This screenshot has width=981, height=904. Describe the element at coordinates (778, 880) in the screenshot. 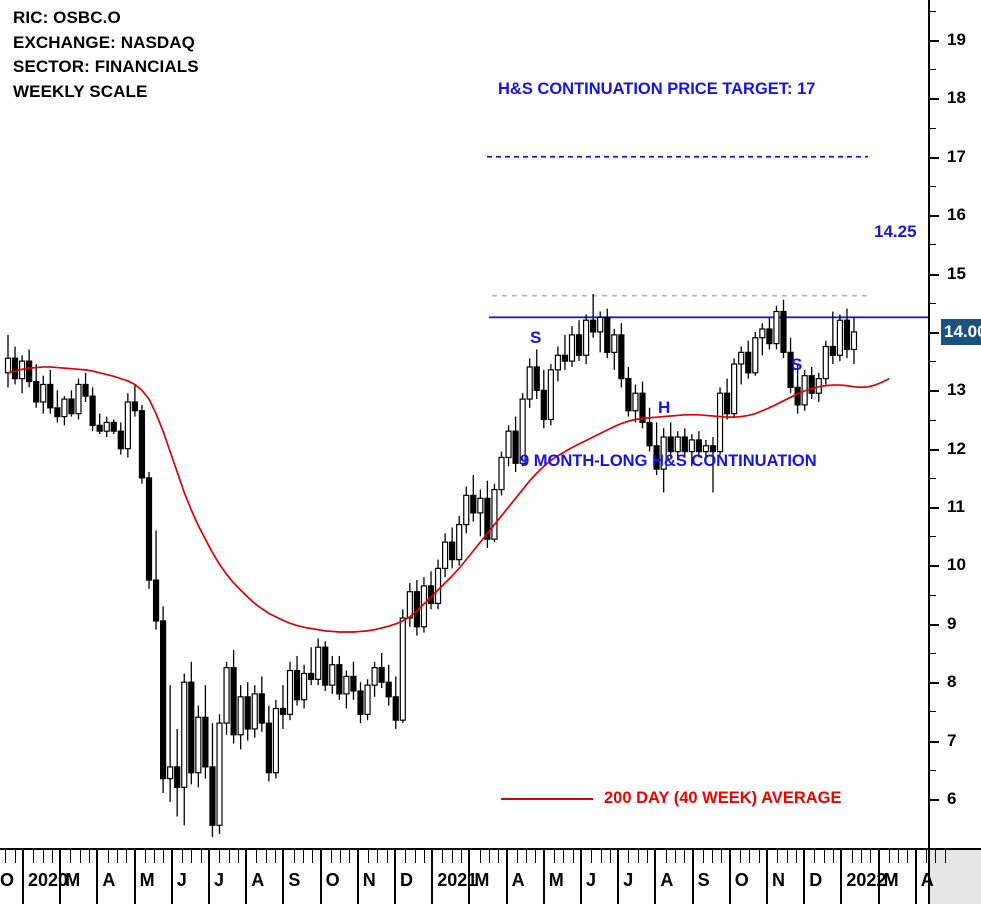

I see `date-axis-label: N` at that location.